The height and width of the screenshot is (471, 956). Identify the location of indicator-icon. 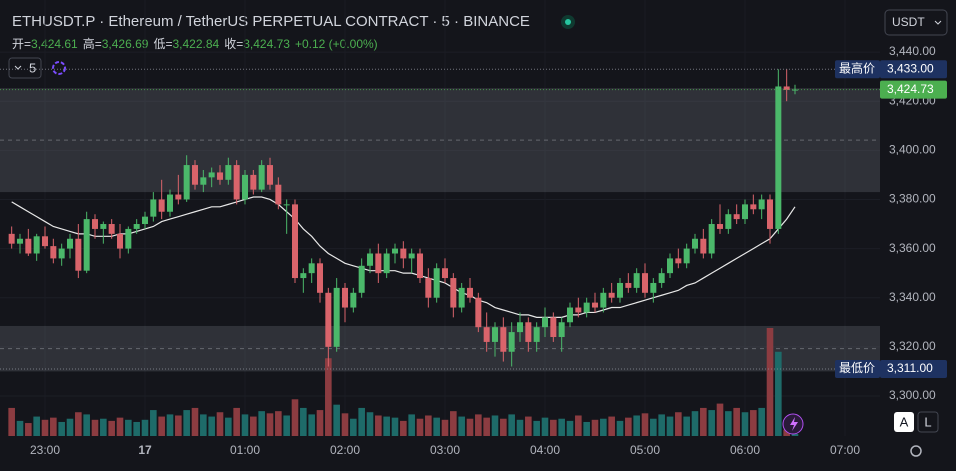
(59, 68).